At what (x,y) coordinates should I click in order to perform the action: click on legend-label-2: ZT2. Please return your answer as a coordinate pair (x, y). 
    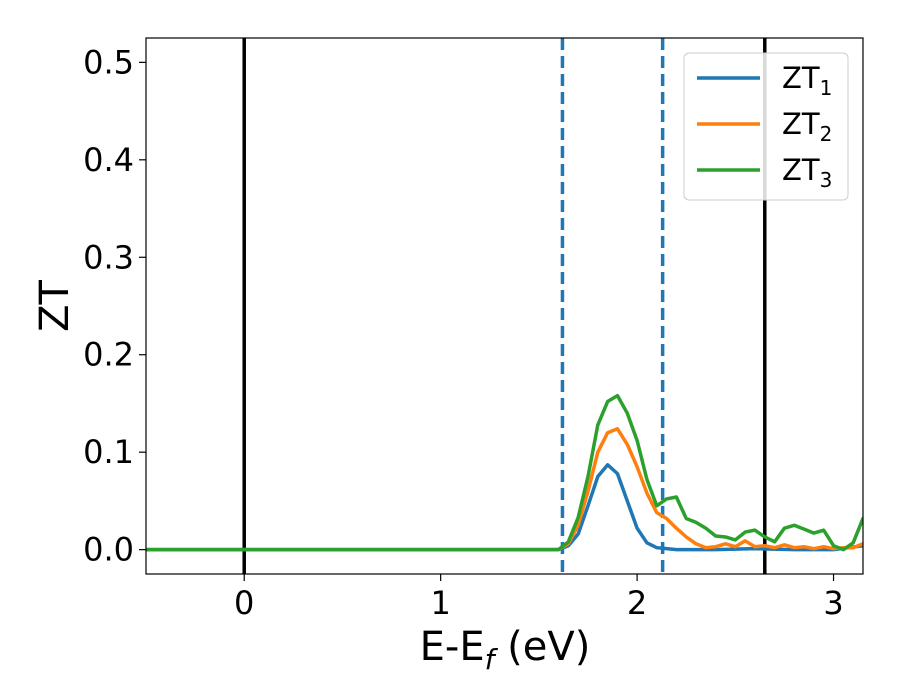
    Looking at the image, I should click on (807, 126).